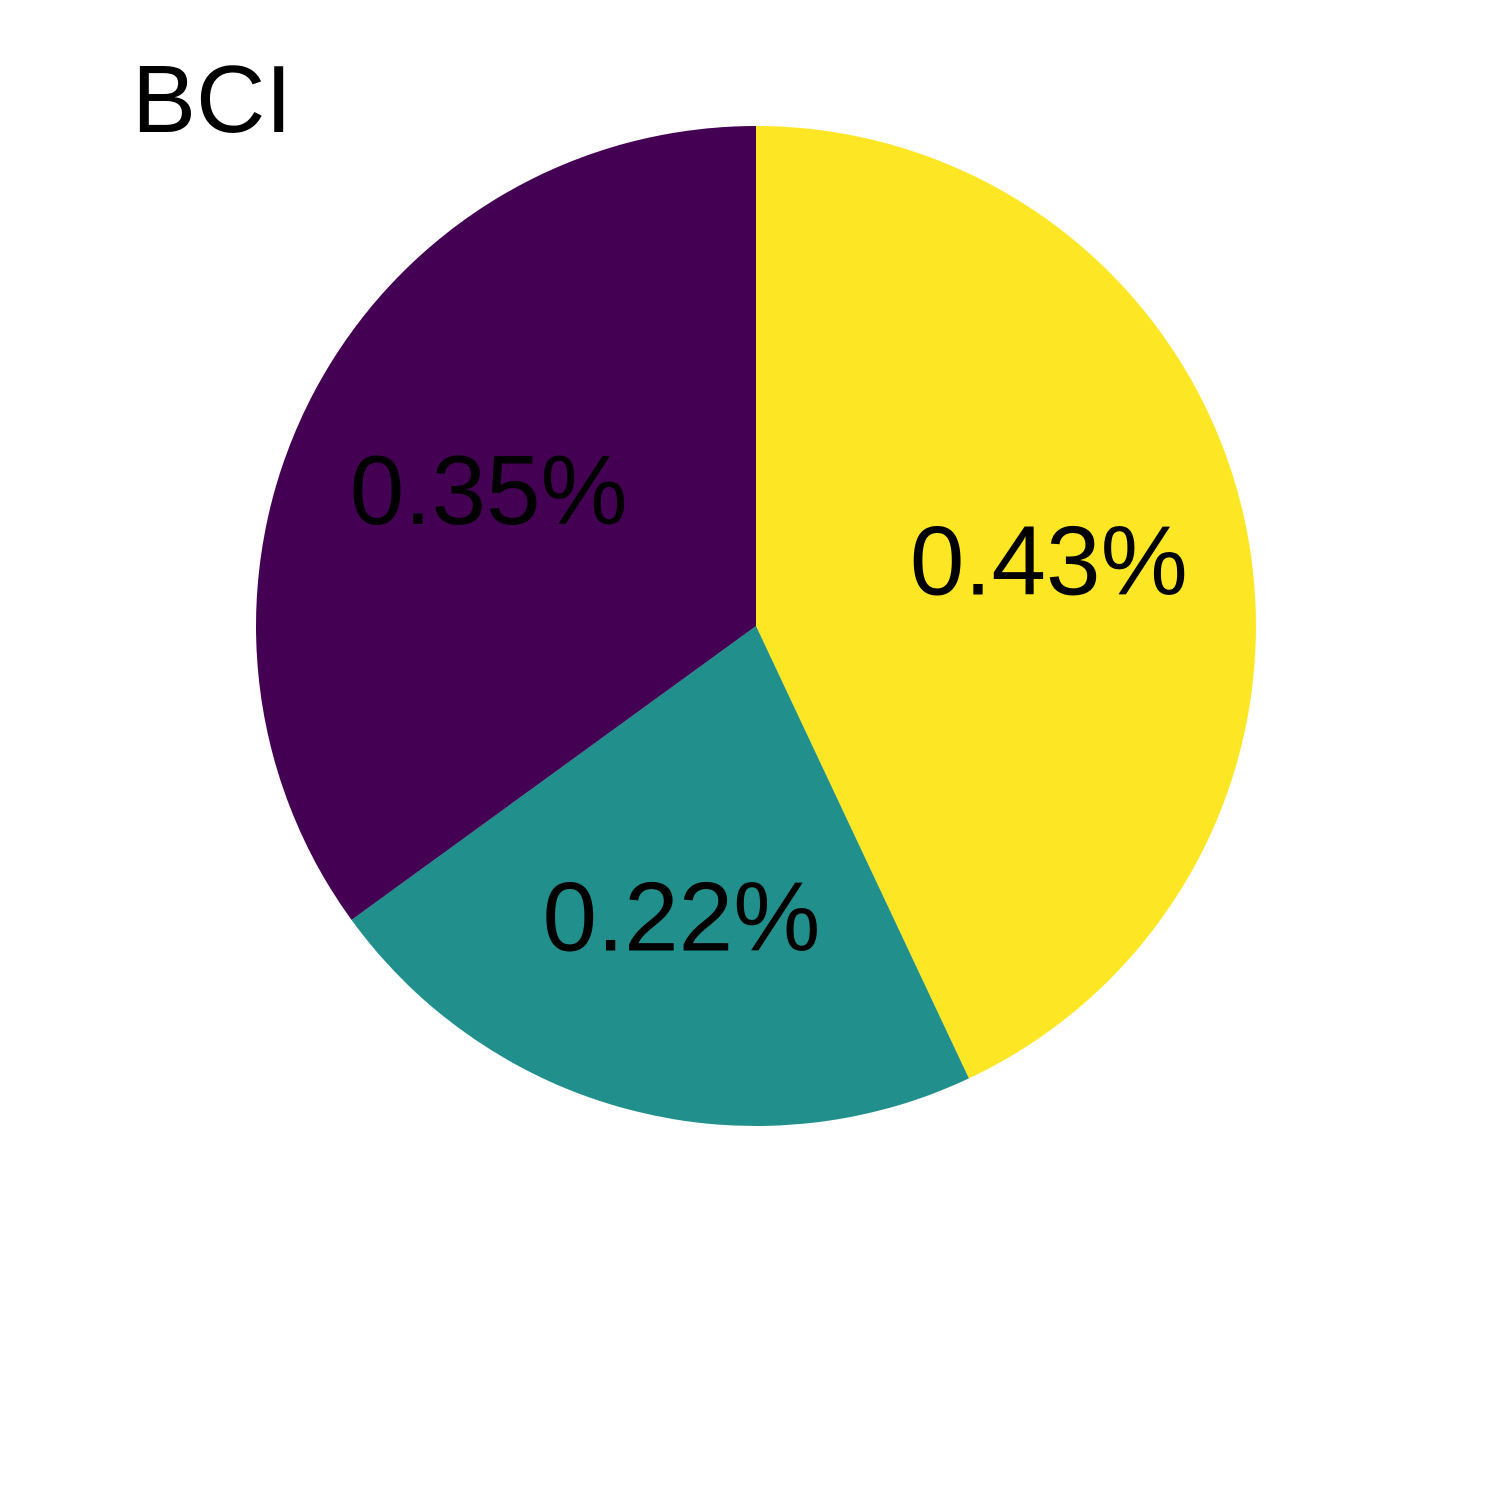  Describe the element at coordinates (1049, 561) in the screenshot. I see `pie-slice-label-0: 0.43%` at that location.